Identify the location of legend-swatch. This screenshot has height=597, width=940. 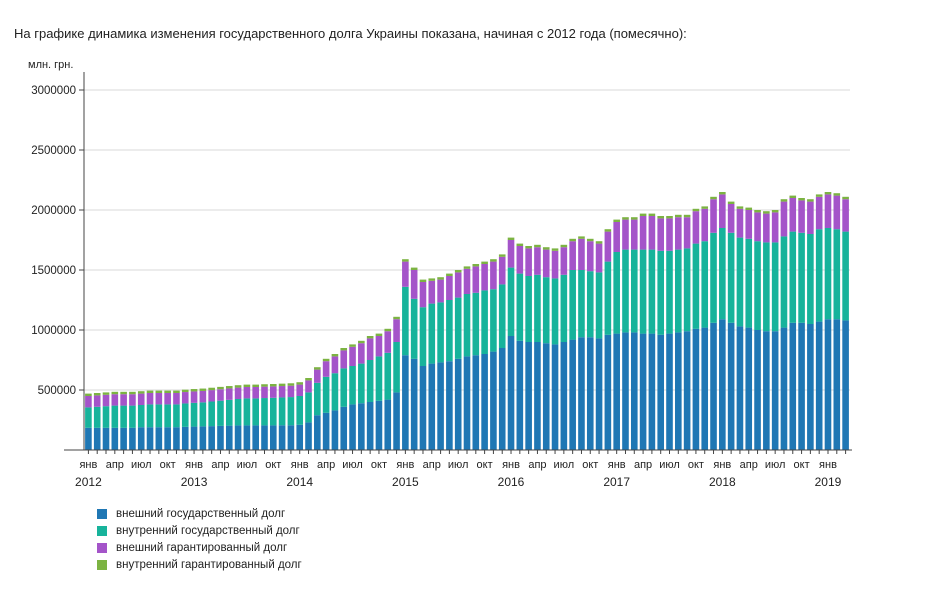
(102, 547).